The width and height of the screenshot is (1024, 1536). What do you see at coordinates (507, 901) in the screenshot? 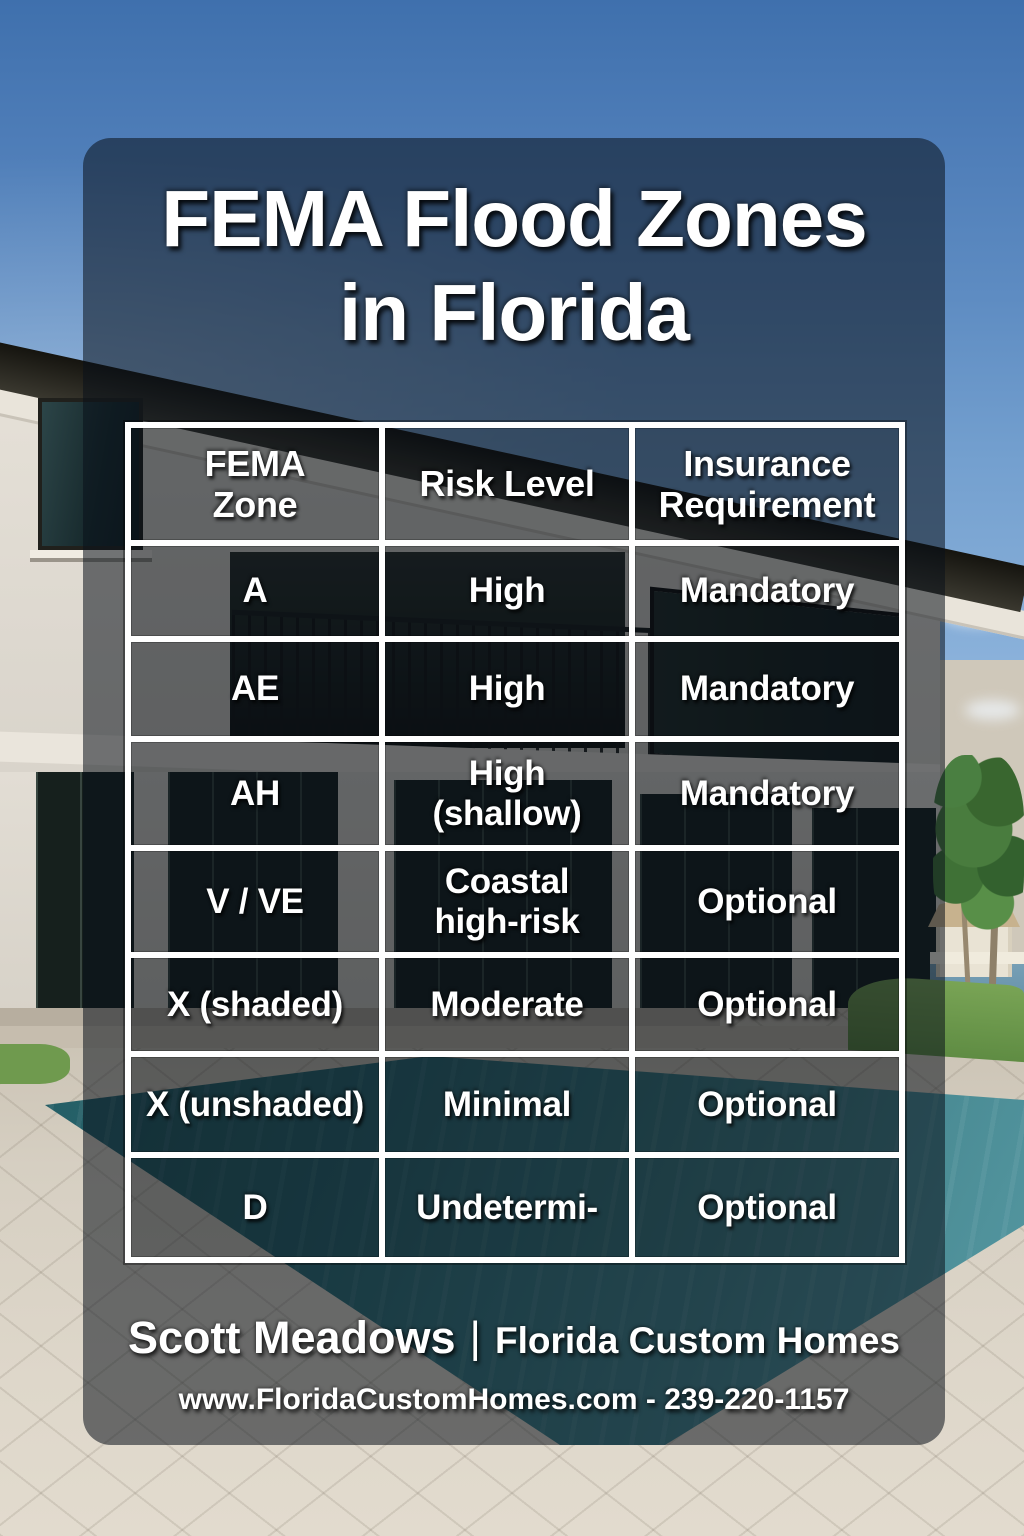
I see `cell-risk-3: Coastal high-risk` at bounding box center [507, 901].